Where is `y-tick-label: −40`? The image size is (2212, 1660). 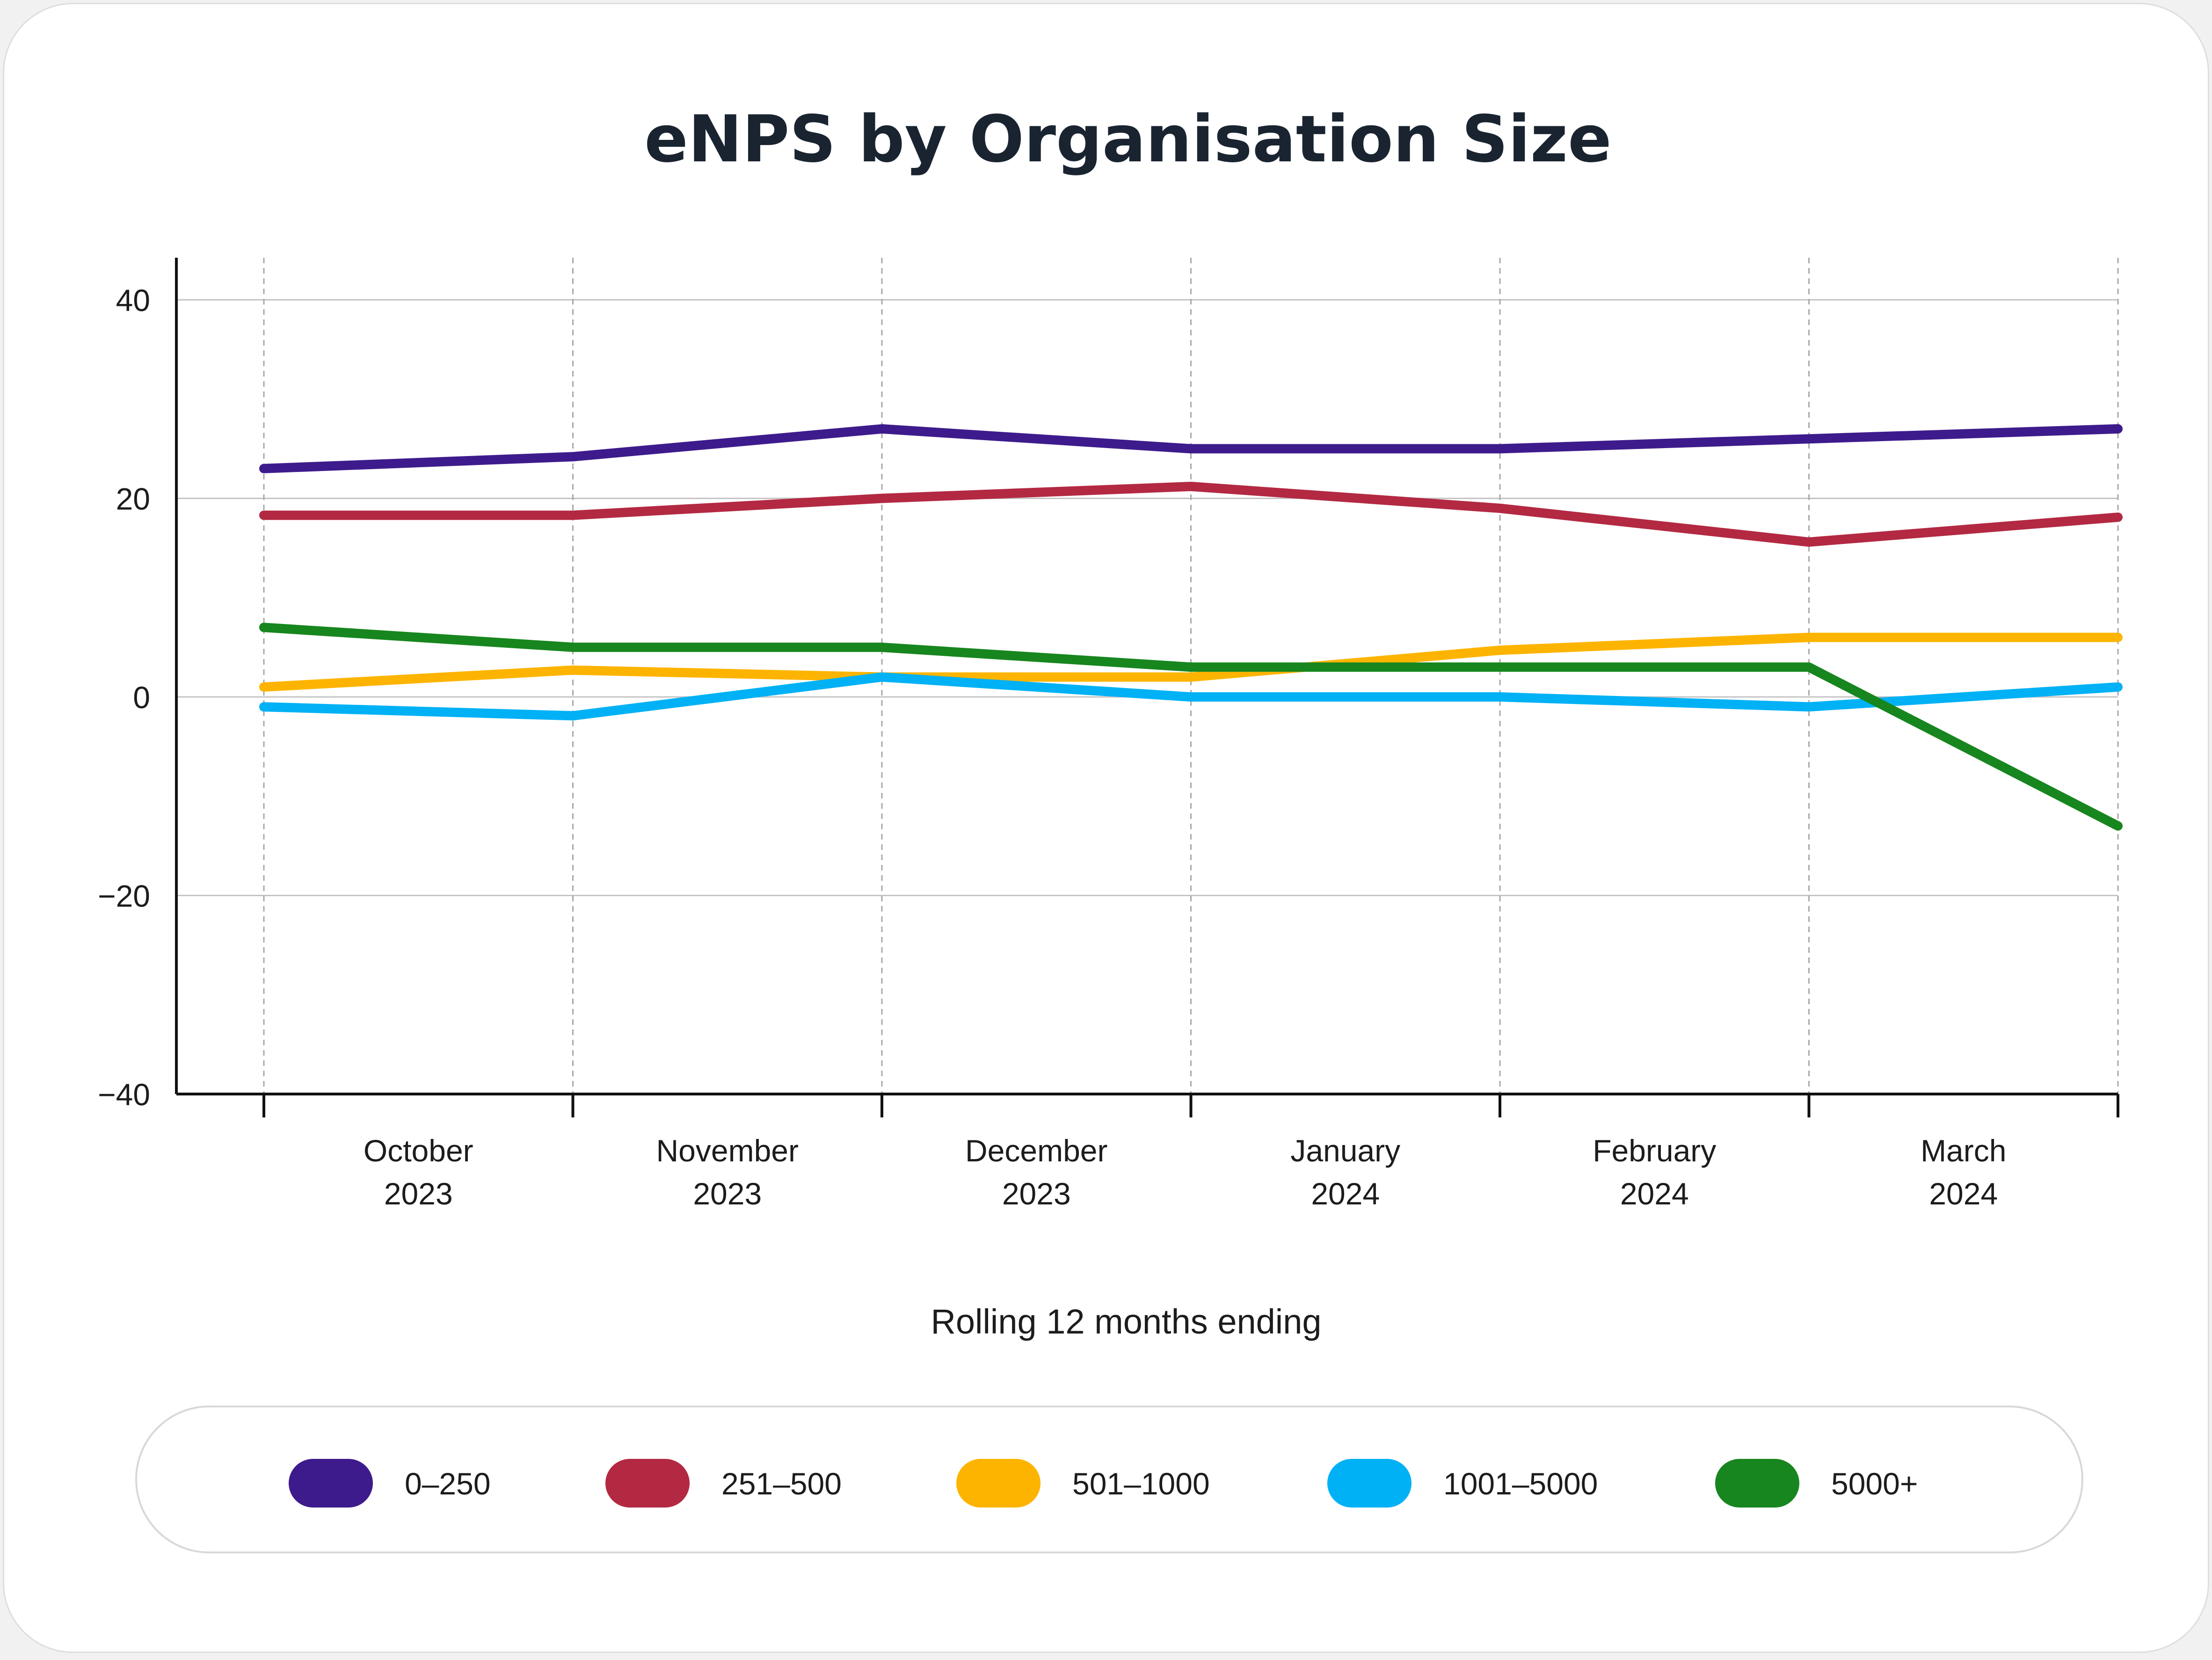 y-tick-label: −40 is located at coordinates (124, 1094).